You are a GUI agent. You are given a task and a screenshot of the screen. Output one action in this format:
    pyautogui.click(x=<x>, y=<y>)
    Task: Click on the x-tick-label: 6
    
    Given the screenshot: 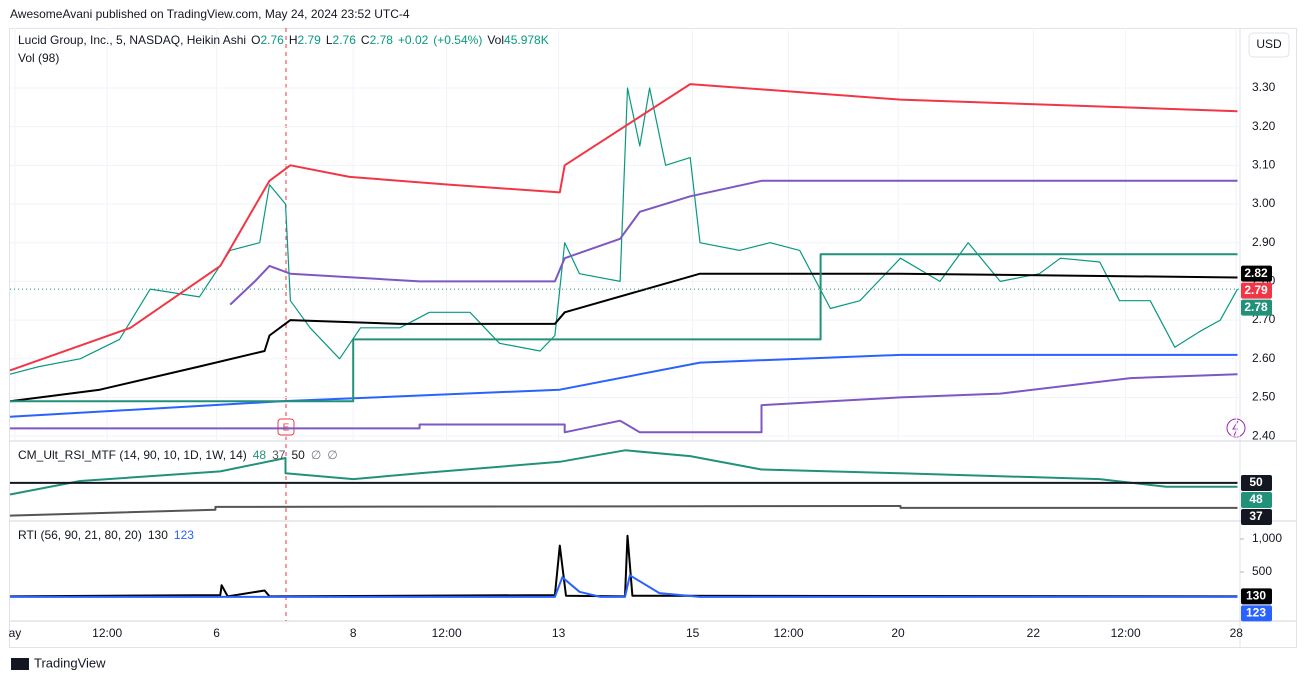 What is the action you would take?
    pyautogui.click(x=216, y=633)
    